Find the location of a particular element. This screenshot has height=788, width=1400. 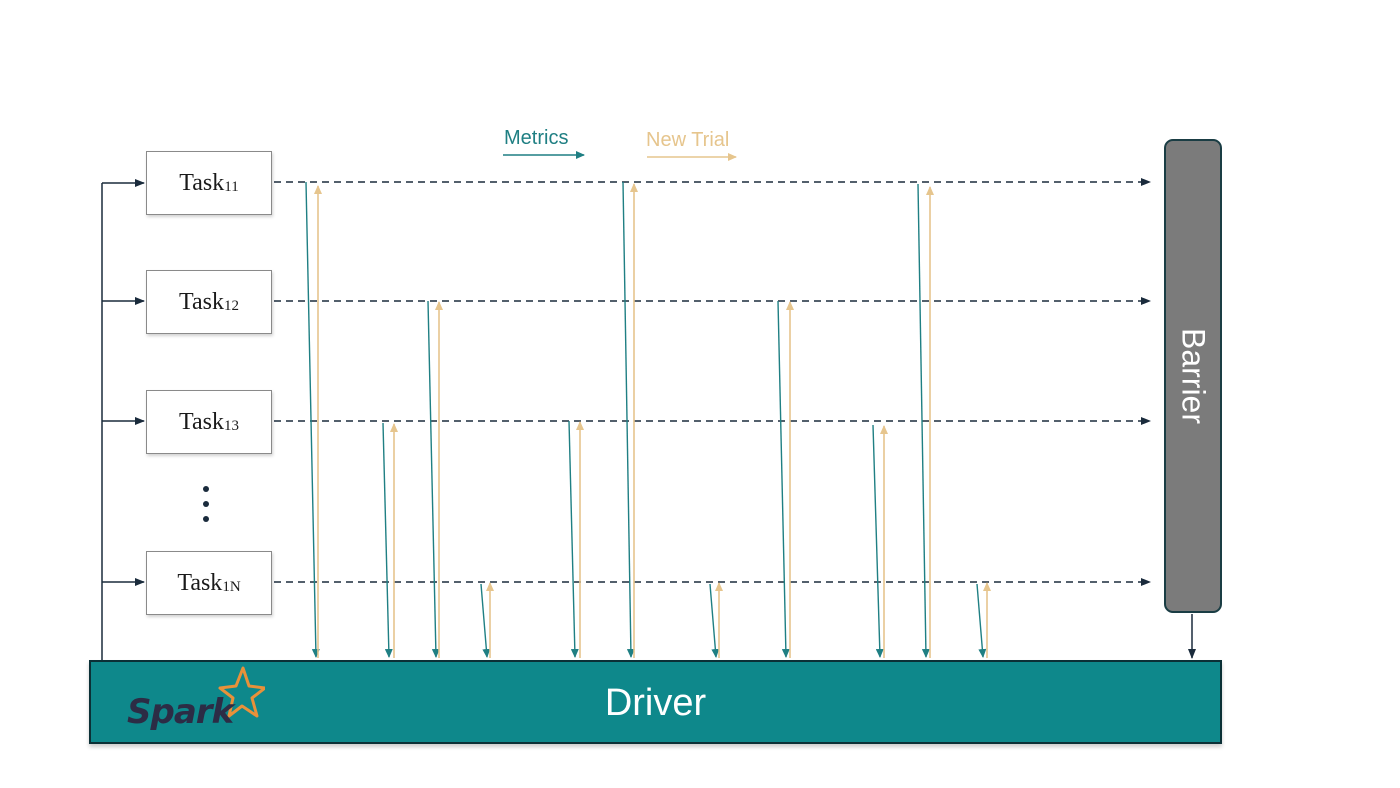

vertical-ellipsis is located at coordinates (207, 504).